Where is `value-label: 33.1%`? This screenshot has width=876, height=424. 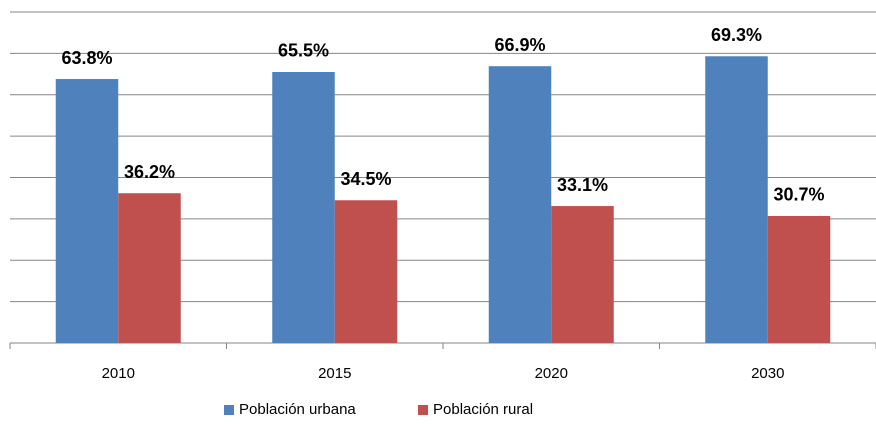 value-label: 33.1% is located at coordinates (582, 185).